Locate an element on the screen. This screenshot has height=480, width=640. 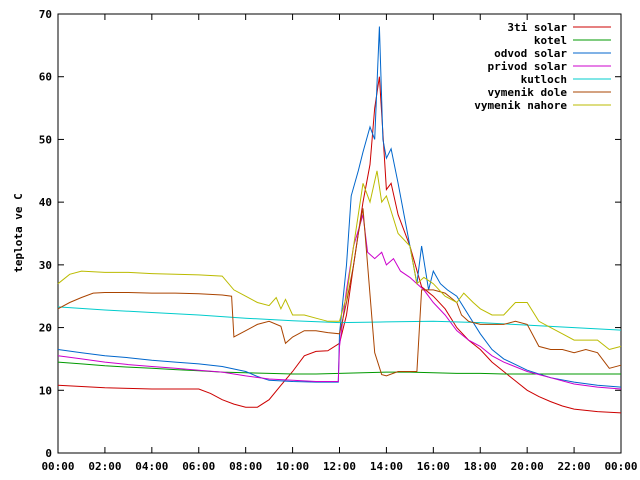
y-axis-title: teplota ve C is located at coordinates (18, 232).